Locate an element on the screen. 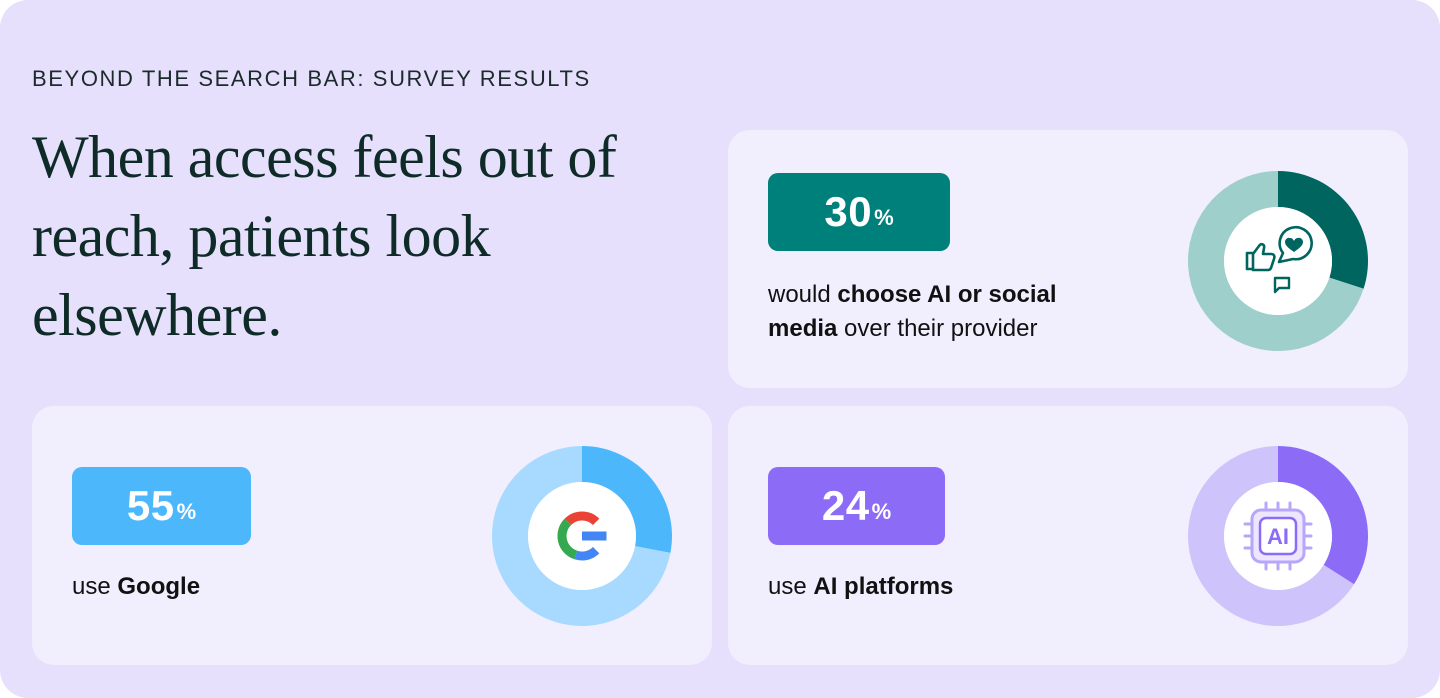 This screenshot has width=1440, height=698. stat-badge-social: 30% is located at coordinates (859, 212).